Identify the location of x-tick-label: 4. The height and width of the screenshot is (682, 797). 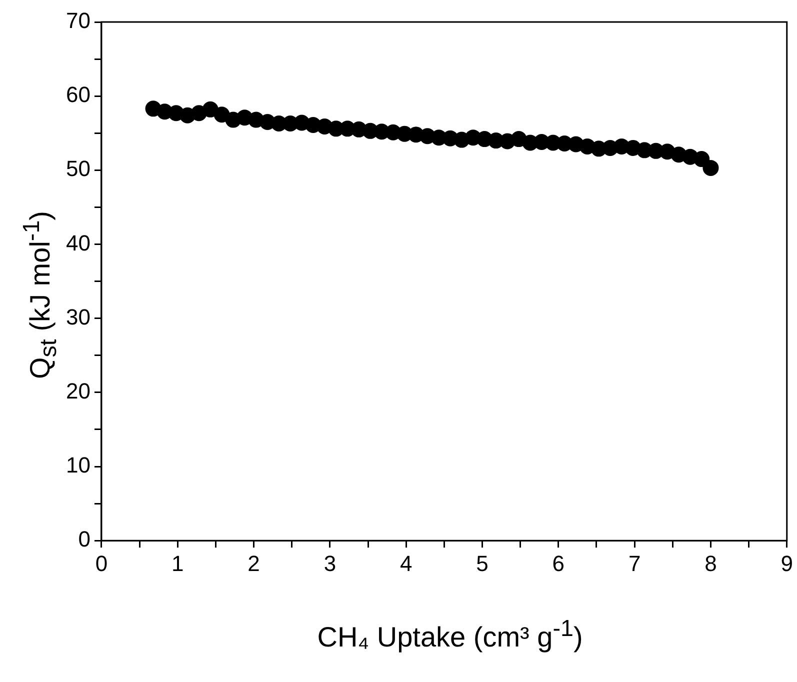
(406, 563).